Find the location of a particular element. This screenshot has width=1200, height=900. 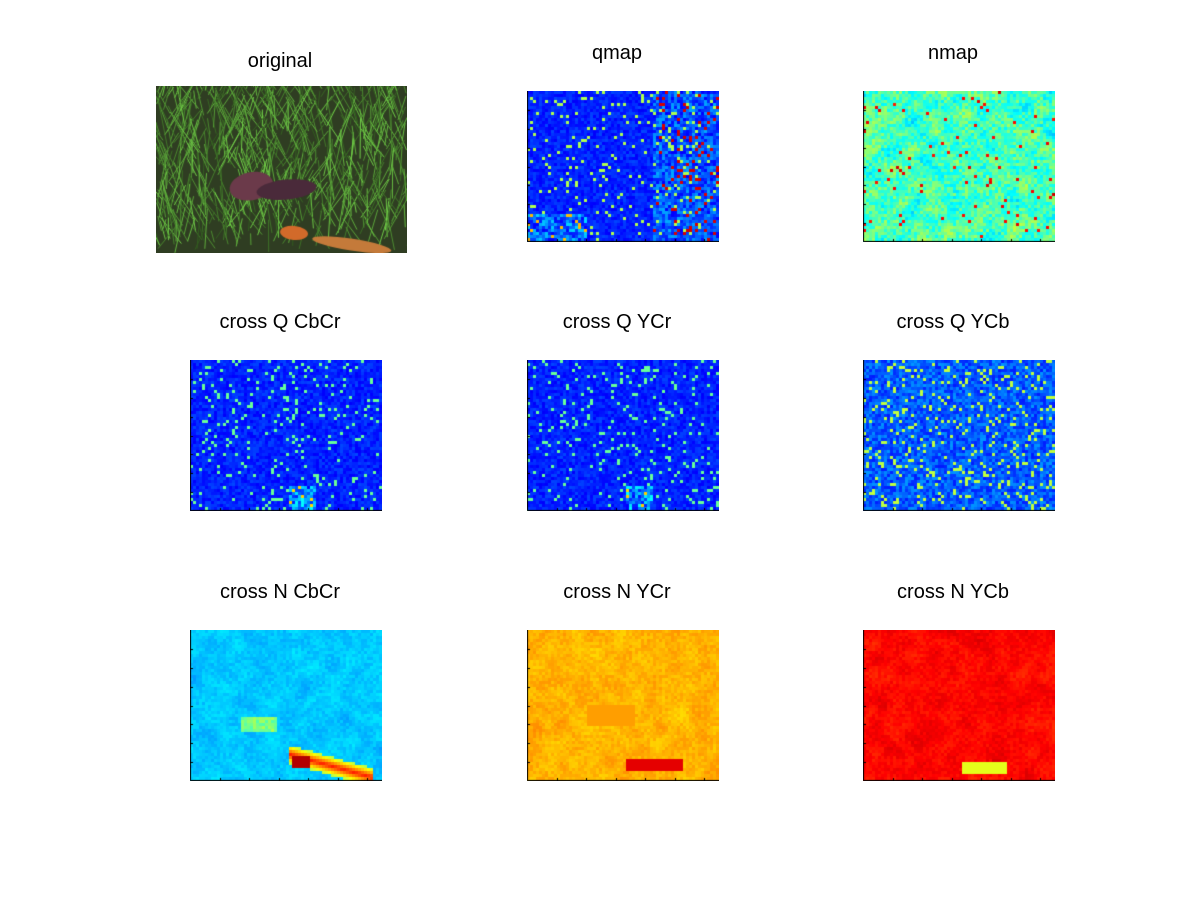

cross-n-cbcr-heatmap is located at coordinates (286, 705).